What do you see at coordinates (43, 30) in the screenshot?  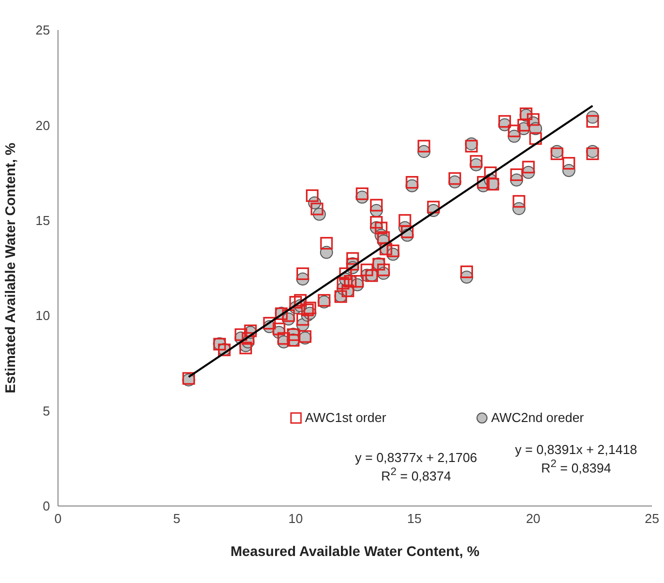 I see `y-tick-label: 25` at bounding box center [43, 30].